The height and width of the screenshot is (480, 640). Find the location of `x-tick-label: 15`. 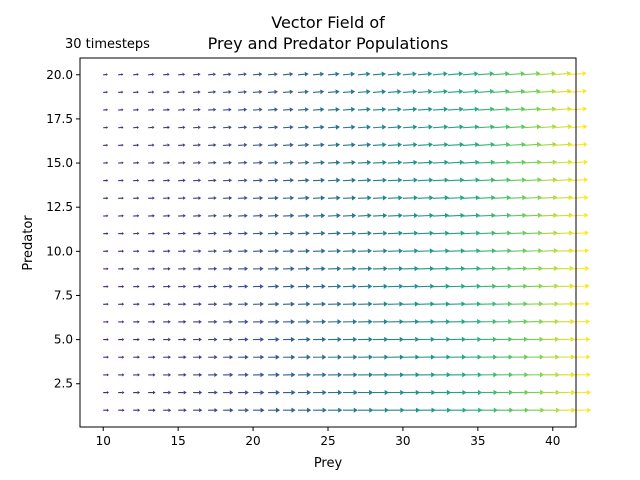

x-tick-label: 15 is located at coordinates (178, 441).